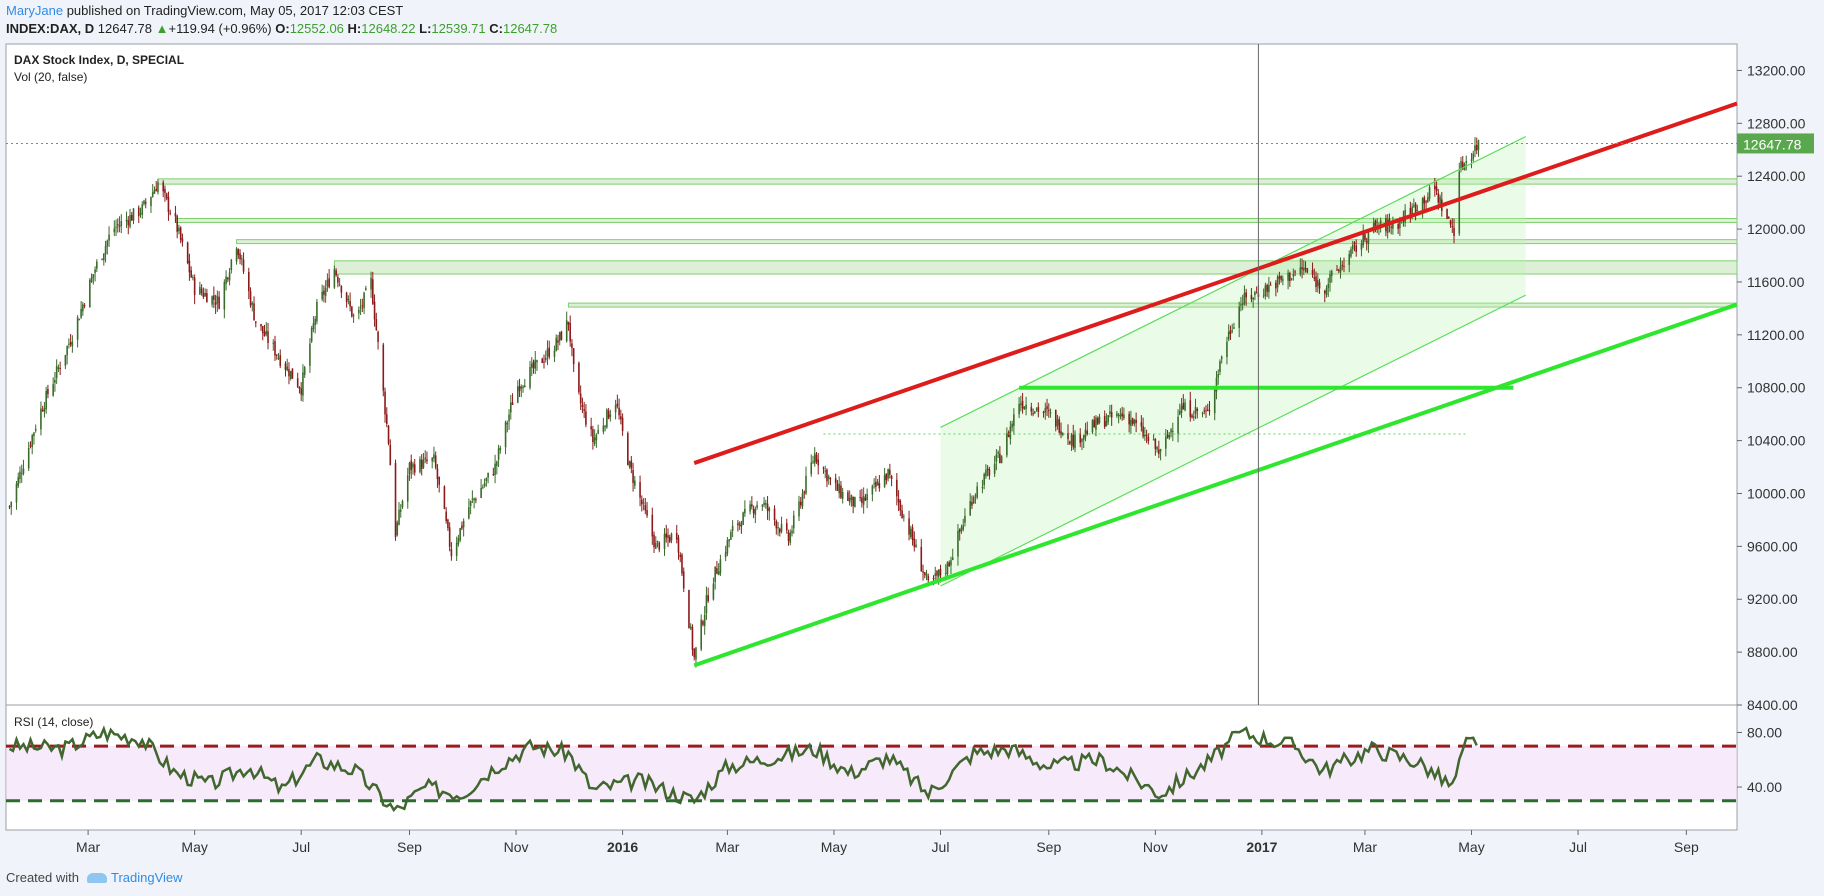 Image resolution: width=1824 pixels, height=896 pixels. I want to click on time-tick-label: Nov, so click(516, 847).